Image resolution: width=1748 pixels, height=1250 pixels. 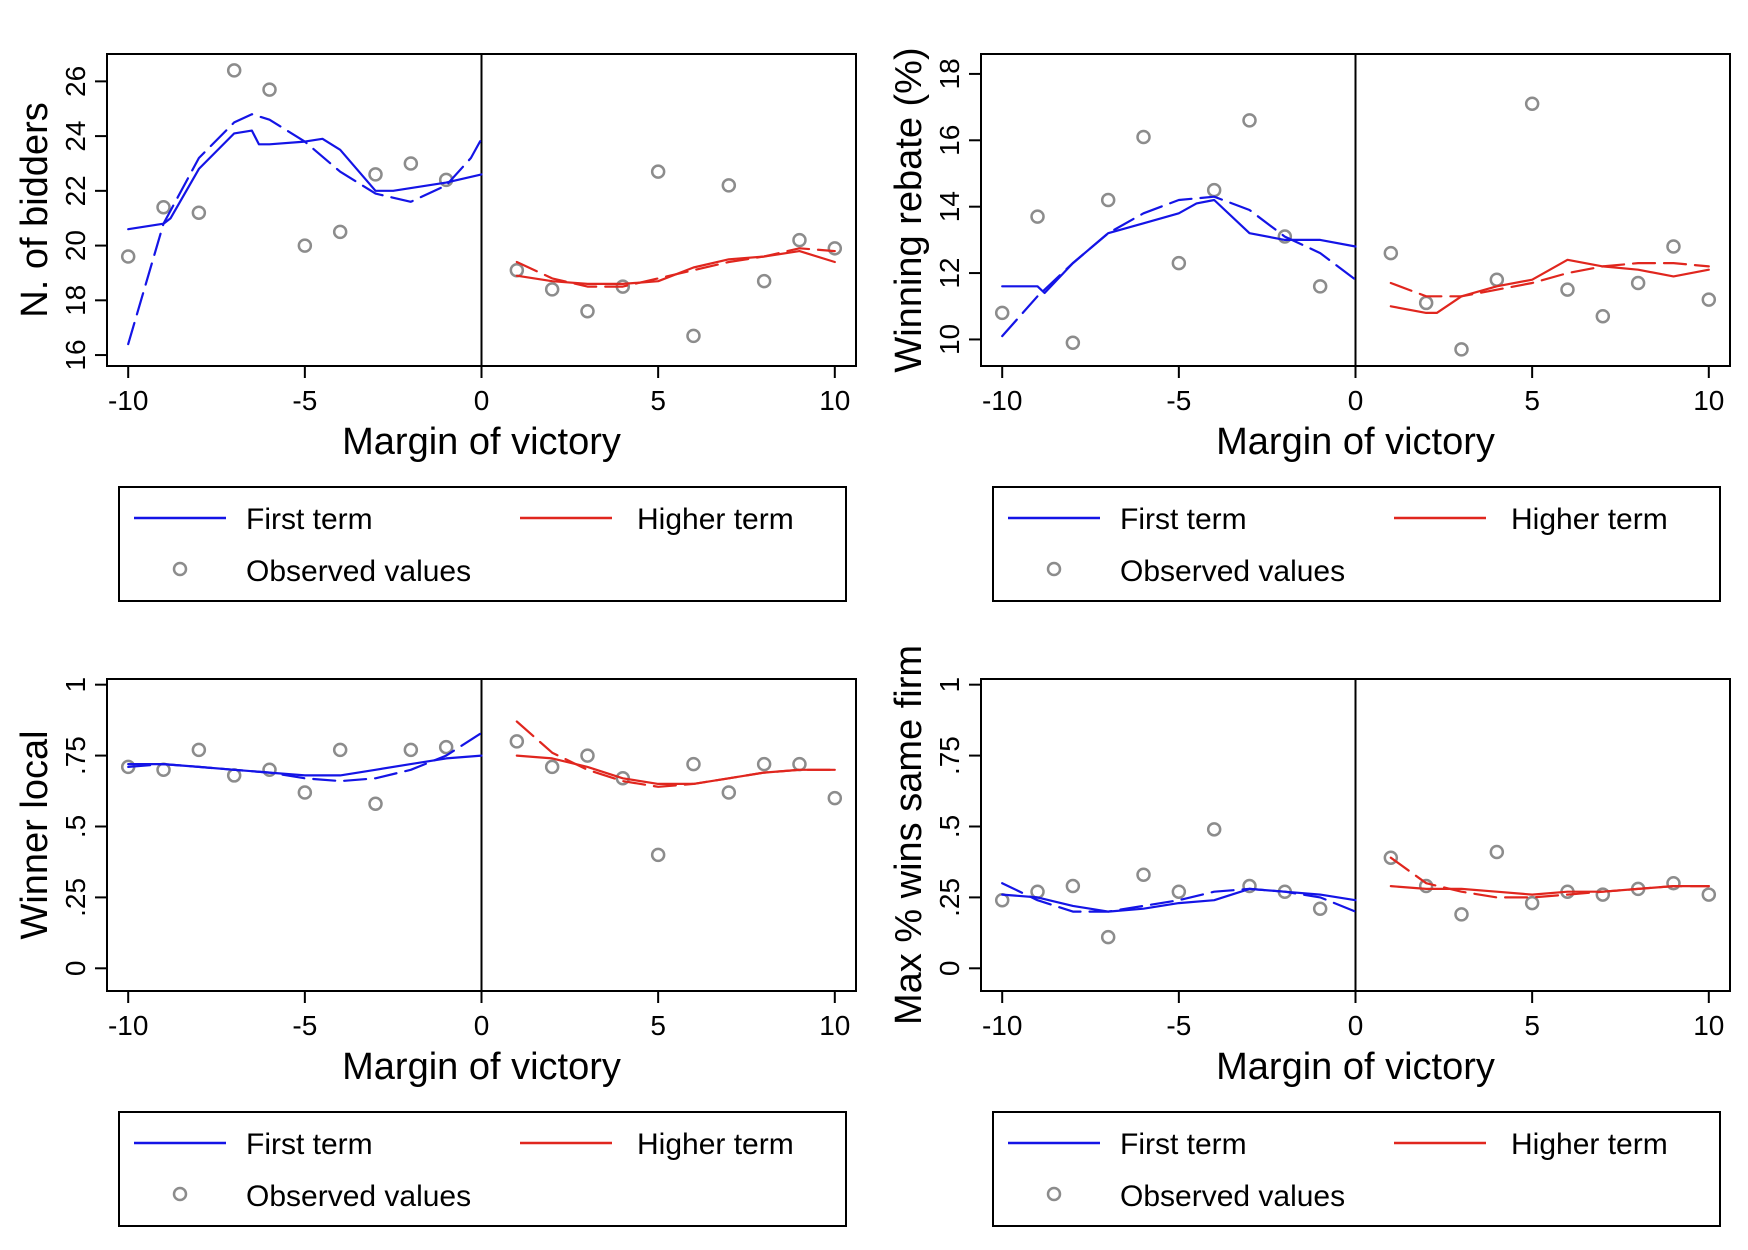 What do you see at coordinates (1178, 400) in the screenshot?
I see `x-tick-label: -5` at bounding box center [1178, 400].